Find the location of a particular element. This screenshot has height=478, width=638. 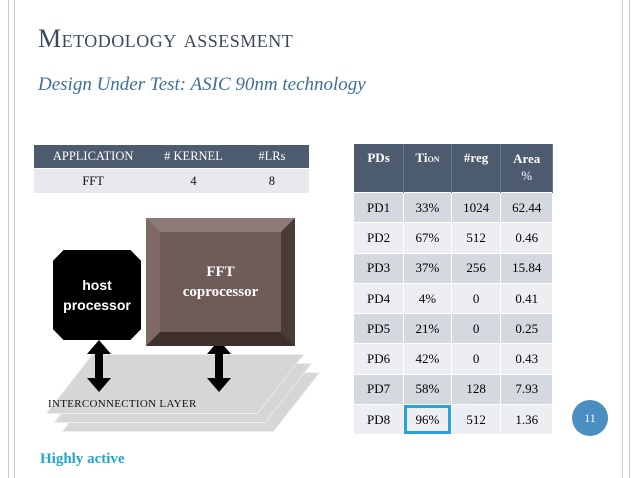

header-area: Area% is located at coordinates (526, 168).